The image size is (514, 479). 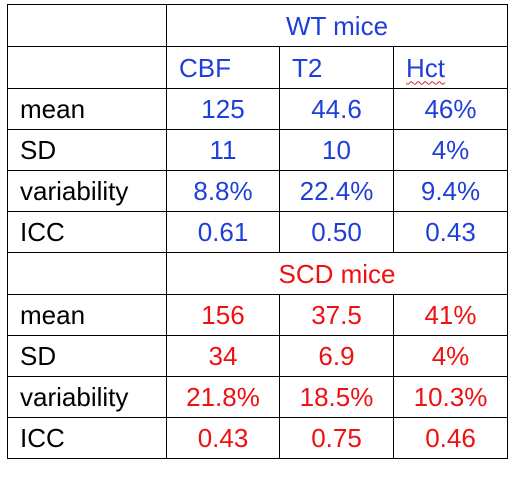 I want to click on wt-title-row: WT mice, so click(x=257, y=25).